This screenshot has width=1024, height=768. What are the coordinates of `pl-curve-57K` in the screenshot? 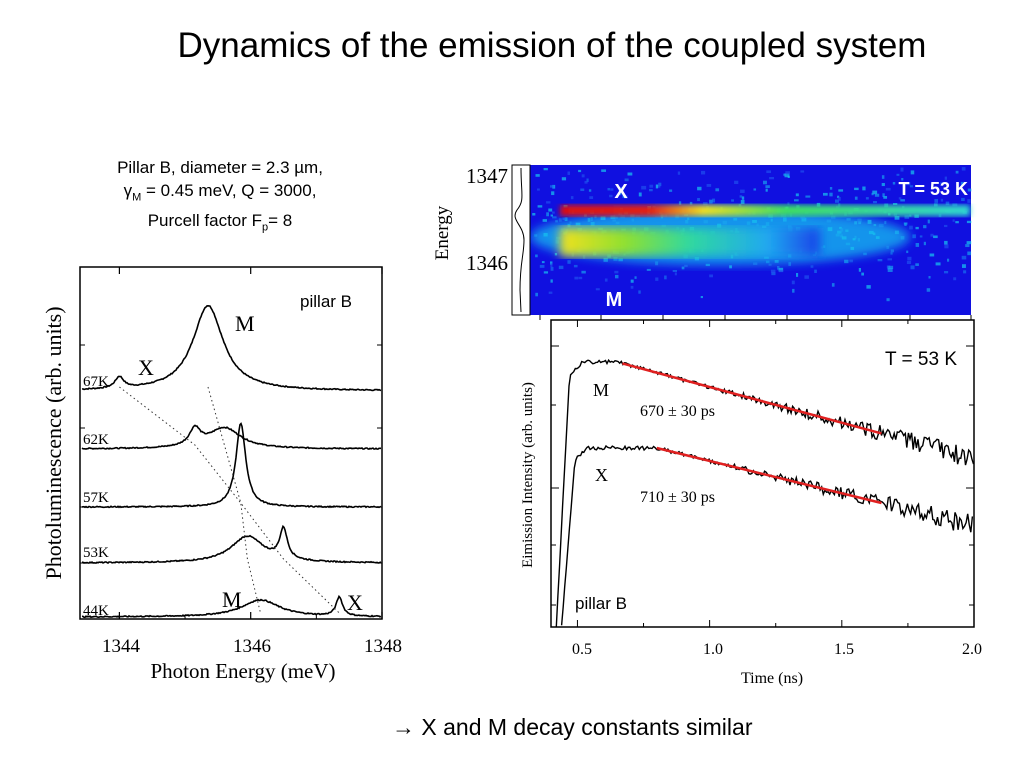 It's located at (231, 465).